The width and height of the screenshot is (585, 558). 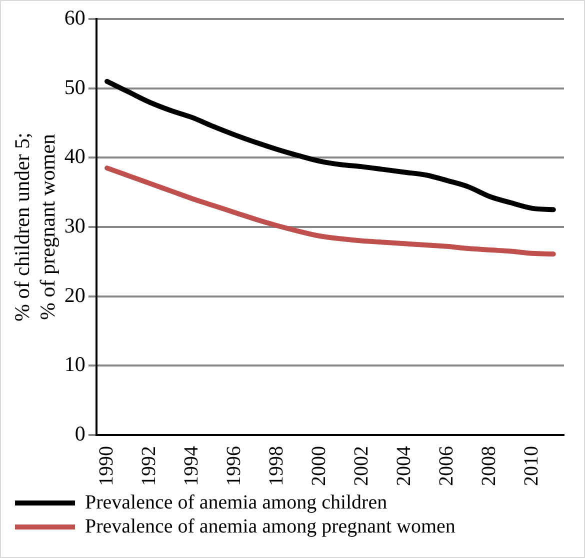 I want to click on y-axis-title: % of children under 5; % of pregnant women, so click(x=35, y=227).